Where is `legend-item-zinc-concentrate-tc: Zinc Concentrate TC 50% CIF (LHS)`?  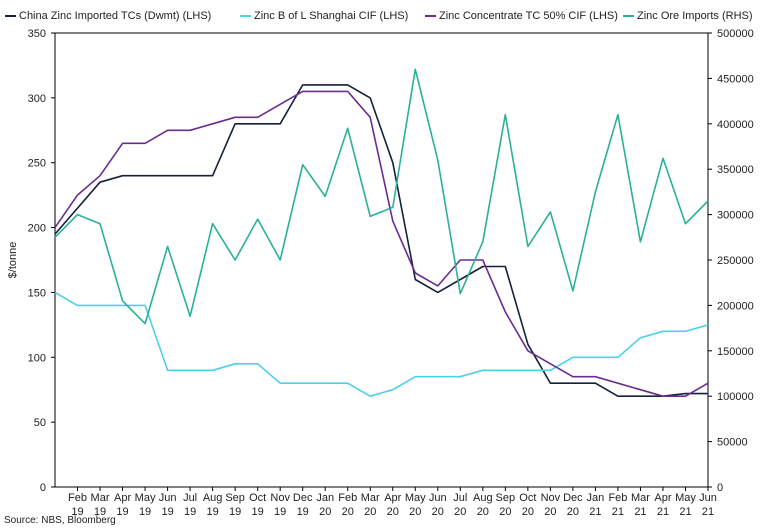 legend-item-zinc-concentrate-tc: Zinc Concentrate TC 50% CIF (LHS) is located at coordinates (521, 16).